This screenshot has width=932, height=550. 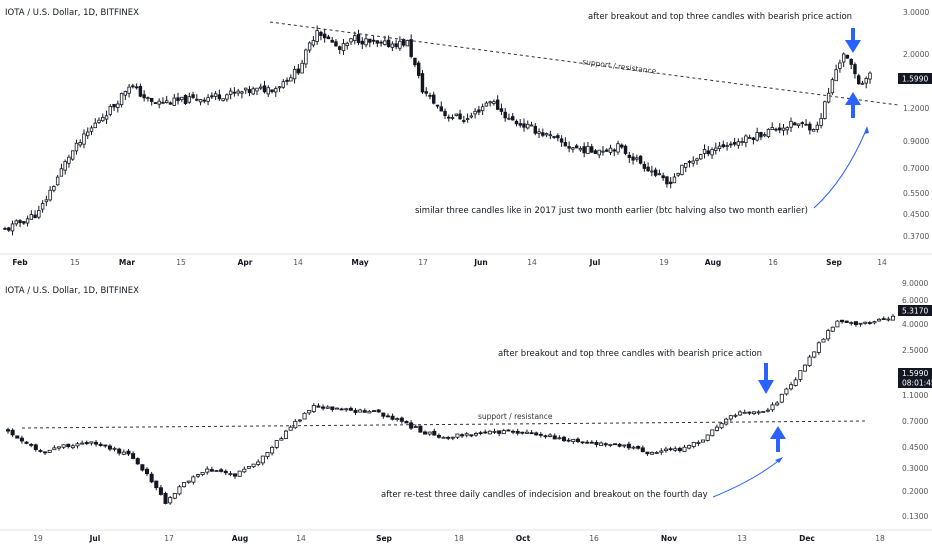 I want to click on chart-top-last-price-badge, so click(x=915, y=78).